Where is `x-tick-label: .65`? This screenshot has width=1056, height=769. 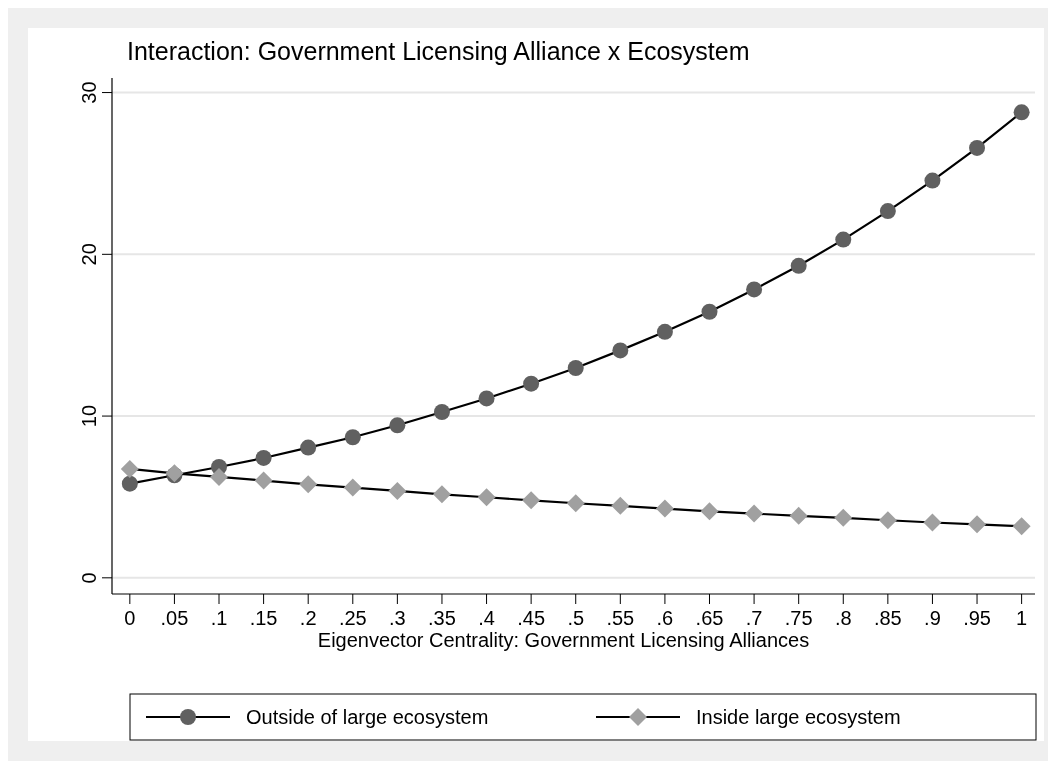
x-tick-label: .65 is located at coordinates (709, 618).